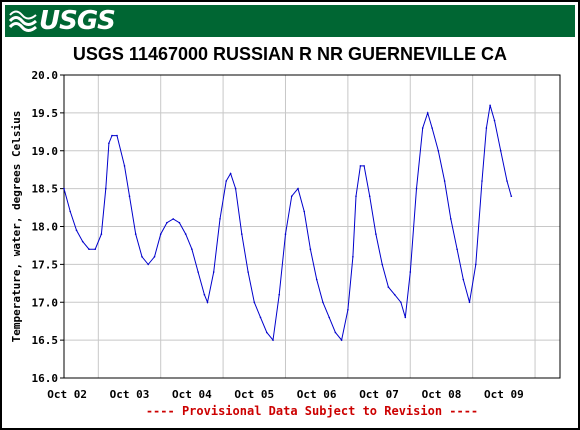 The width and height of the screenshot is (580, 430). What do you see at coordinates (77, 21) in the screenshot?
I see `usgs-logo-text: USGS` at bounding box center [77, 21].